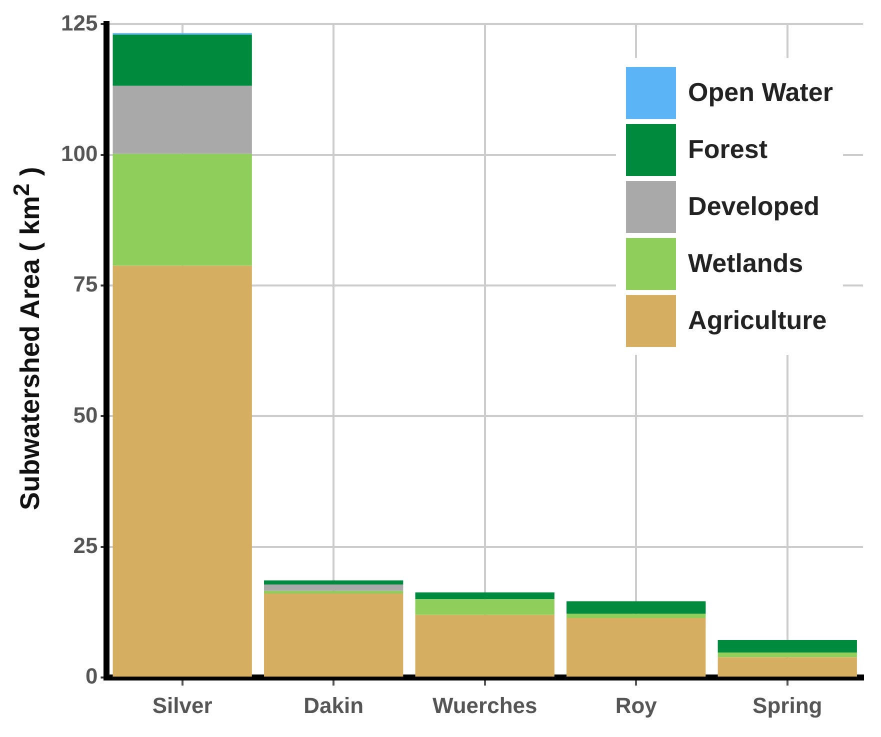 The height and width of the screenshot is (737, 881). Describe the element at coordinates (85, 284) in the screenshot. I see `y-tick-label: 75` at that location.